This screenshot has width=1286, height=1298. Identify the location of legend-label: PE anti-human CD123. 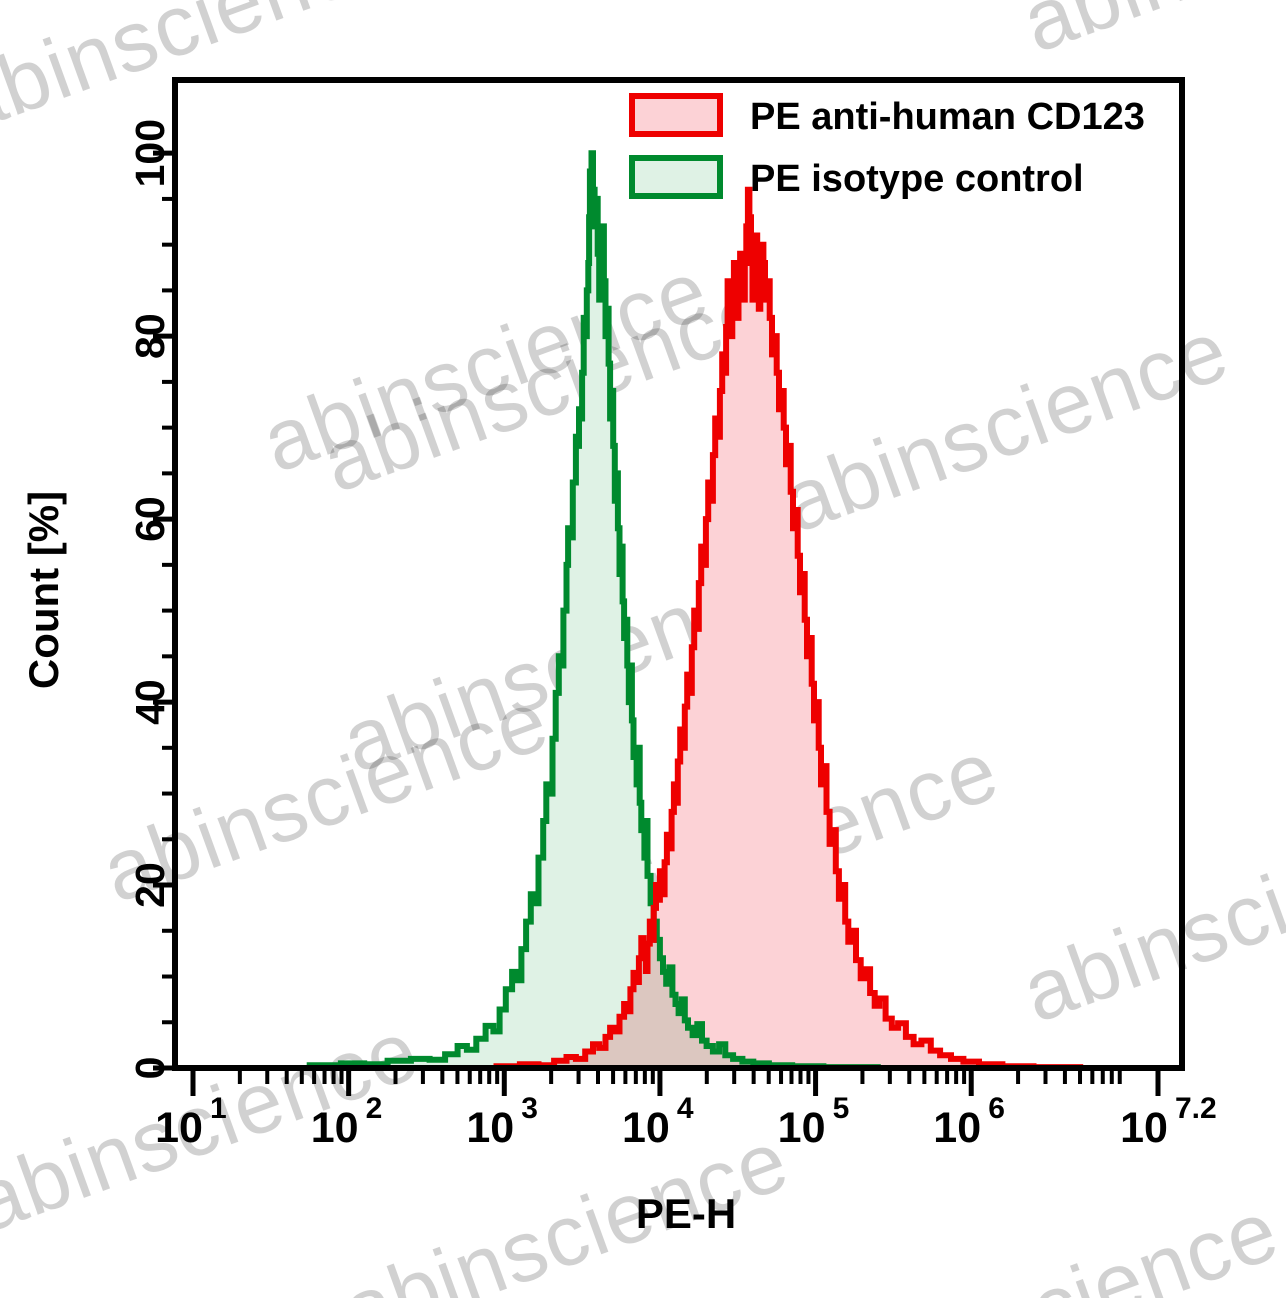
(947, 117).